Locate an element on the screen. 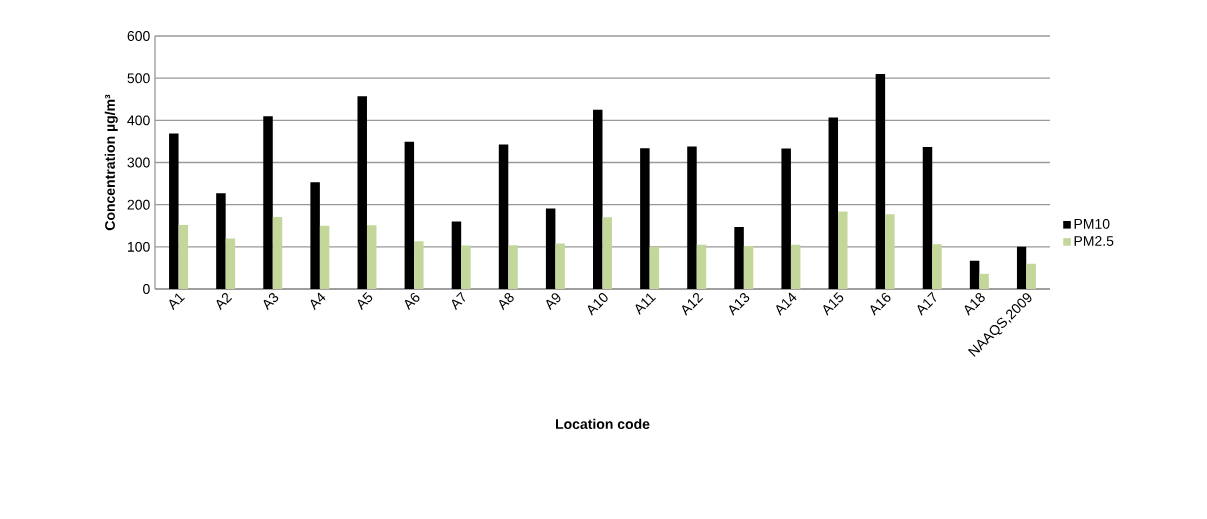  legend-label: PM10 is located at coordinates (1092, 223).